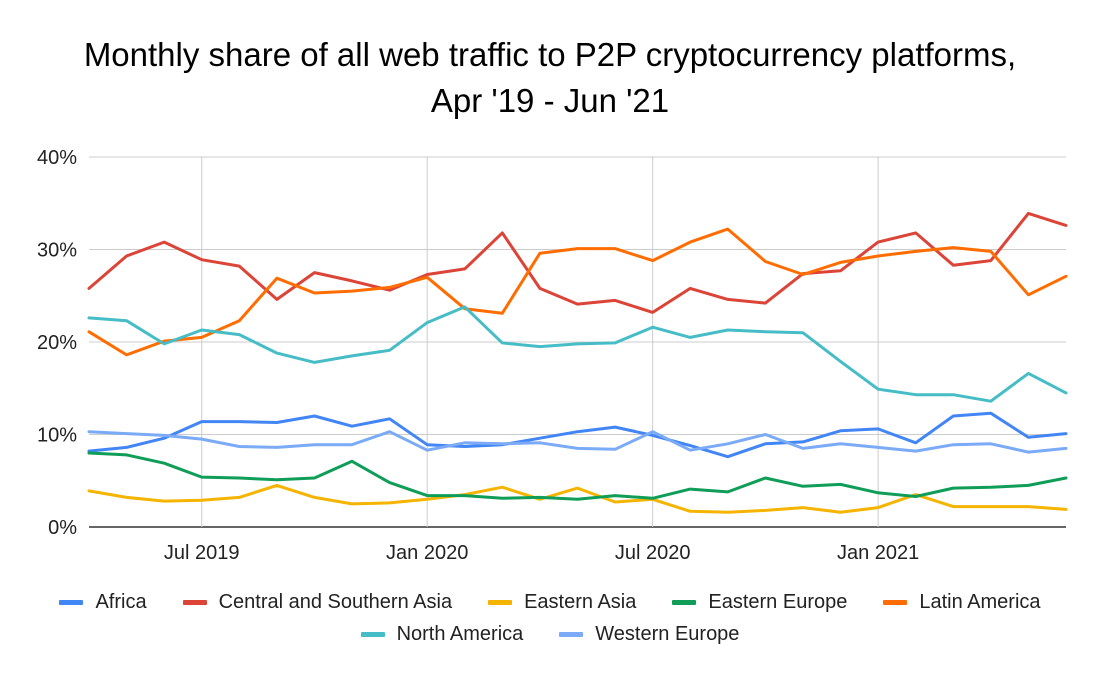  I want to click on legend-label: Western Europe, so click(667, 633).